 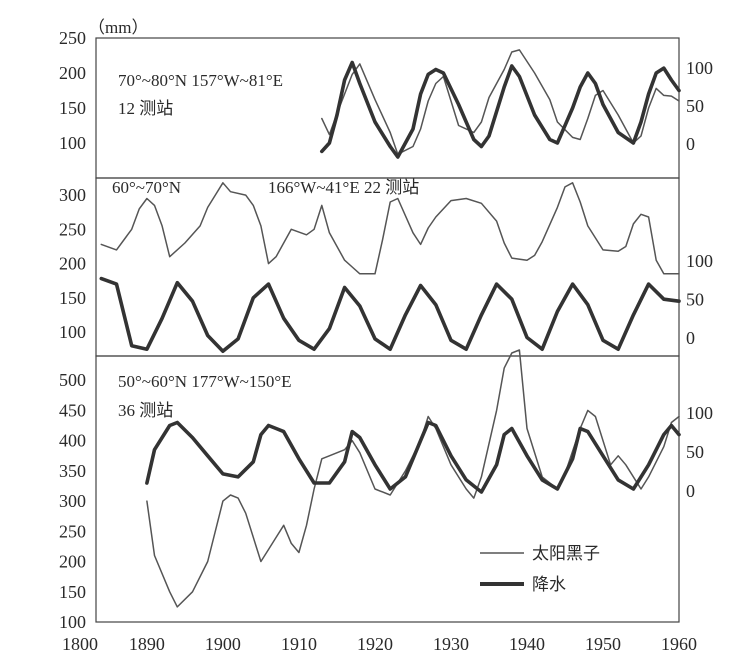 What do you see at coordinates (72, 410) in the screenshot?
I see `left-tick-label: 450` at bounding box center [72, 410].